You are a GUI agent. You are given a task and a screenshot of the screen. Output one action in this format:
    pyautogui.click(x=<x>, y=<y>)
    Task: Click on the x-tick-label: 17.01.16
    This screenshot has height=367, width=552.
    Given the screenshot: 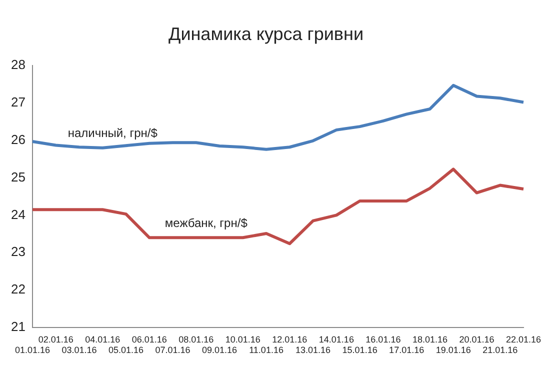 What is the action you would take?
    pyautogui.click(x=406, y=350)
    